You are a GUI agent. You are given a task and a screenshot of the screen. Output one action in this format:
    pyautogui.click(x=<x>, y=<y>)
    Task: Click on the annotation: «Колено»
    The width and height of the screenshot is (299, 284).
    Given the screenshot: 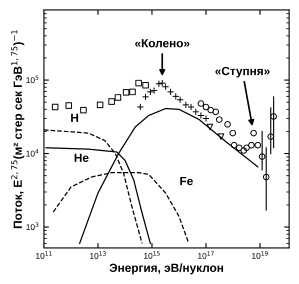 What is the action you would take?
    pyautogui.click(x=162, y=43)
    